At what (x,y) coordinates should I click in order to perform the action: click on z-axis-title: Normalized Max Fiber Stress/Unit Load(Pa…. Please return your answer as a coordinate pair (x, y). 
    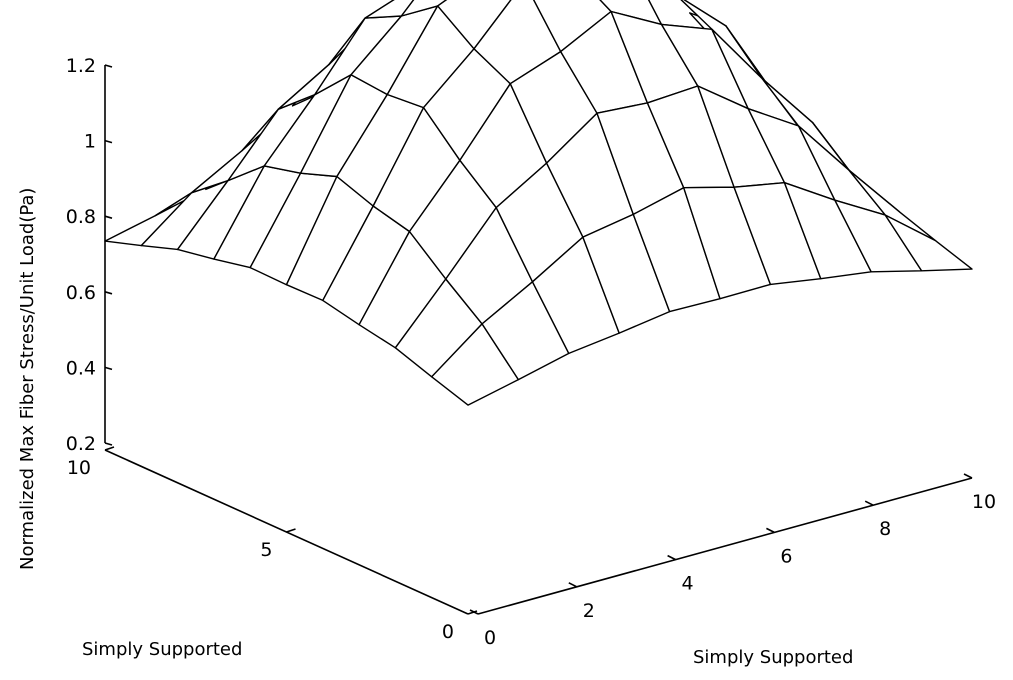
    Looking at the image, I should click on (27, 379).